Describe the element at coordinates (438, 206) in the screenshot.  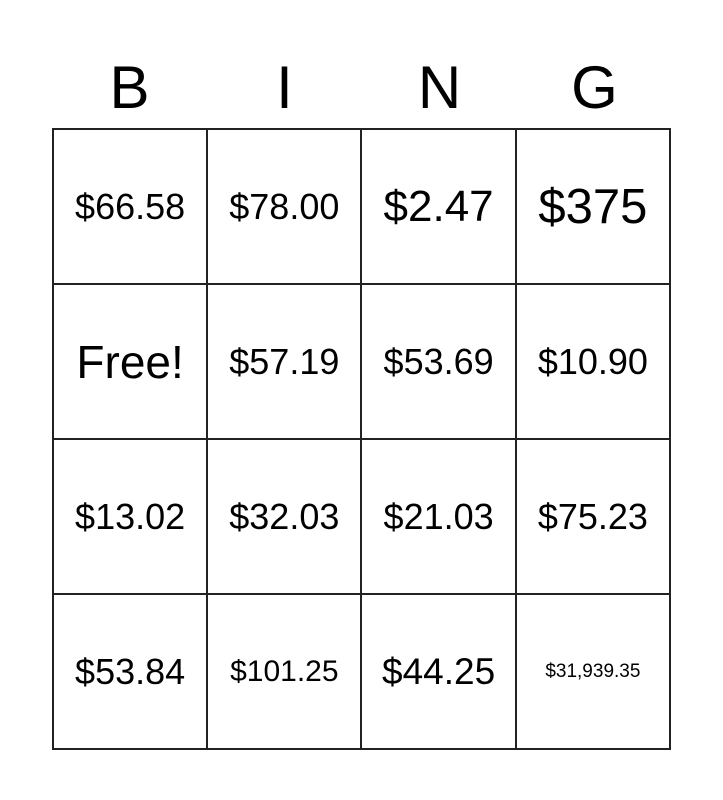
I see `bingo-cell: $2.47` at that location.